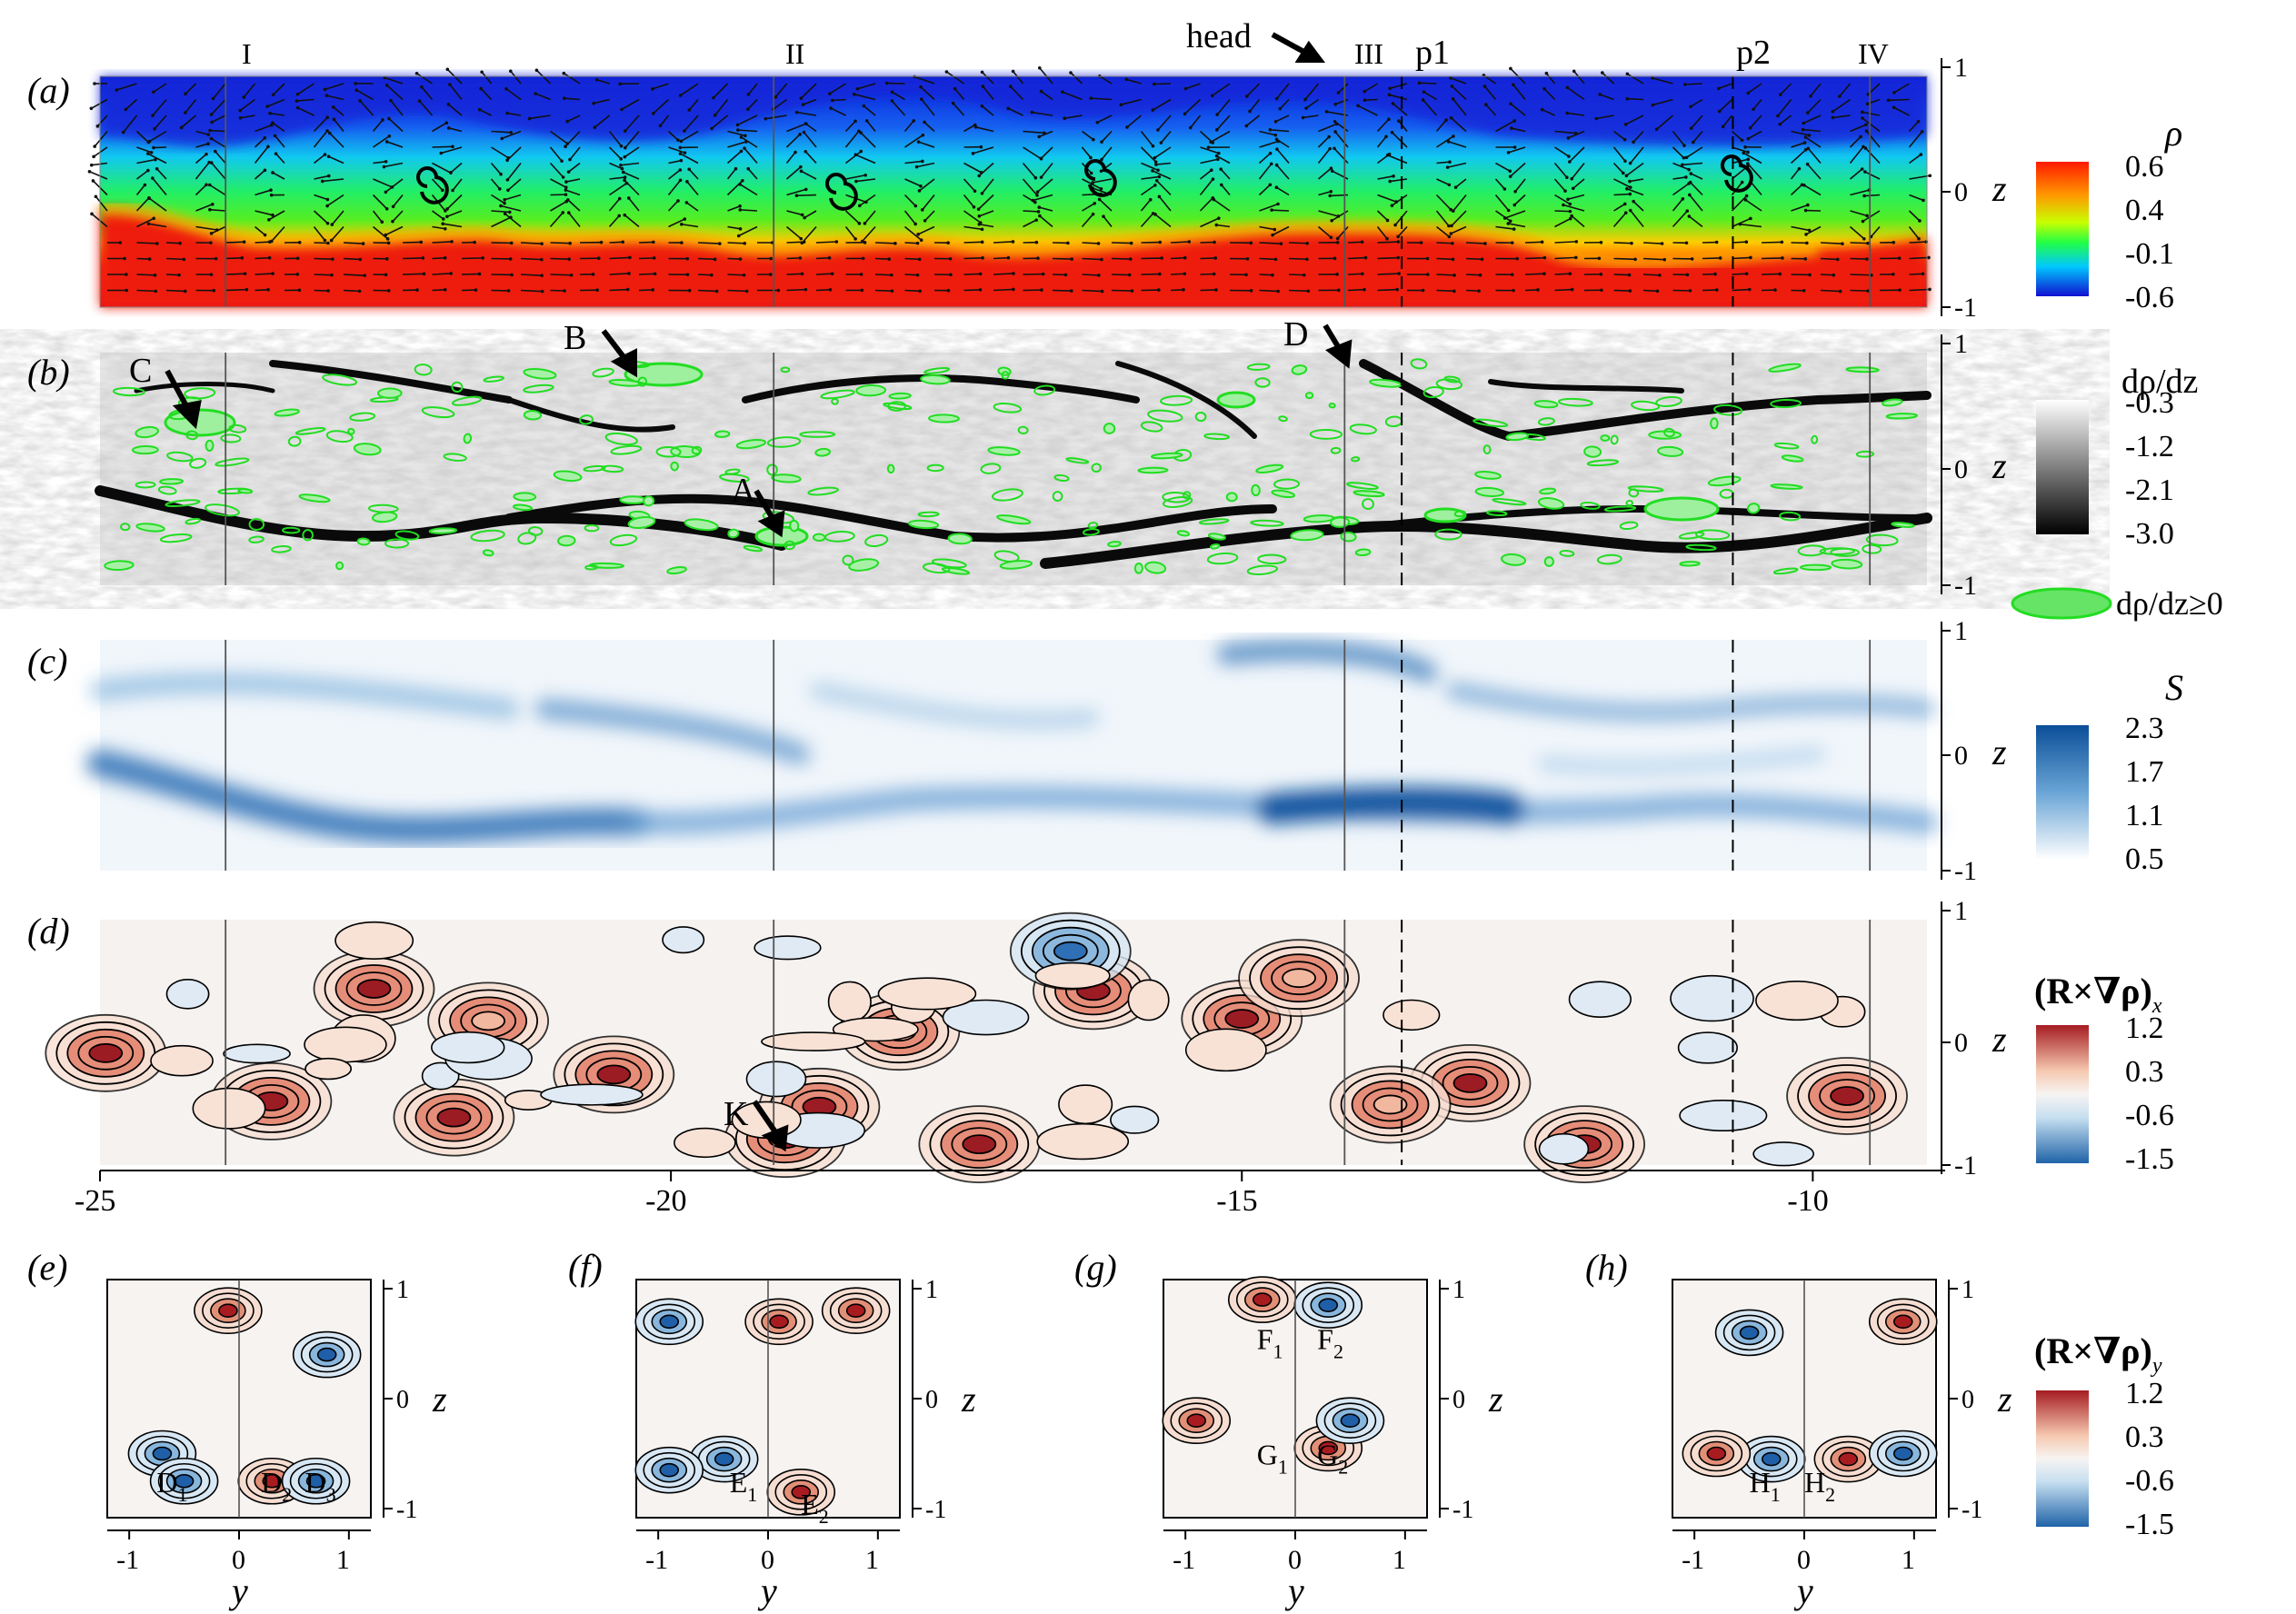 This screenshot has height=1614, width=2296. I want to click on panel-b-gradient, so click(1013, 469).